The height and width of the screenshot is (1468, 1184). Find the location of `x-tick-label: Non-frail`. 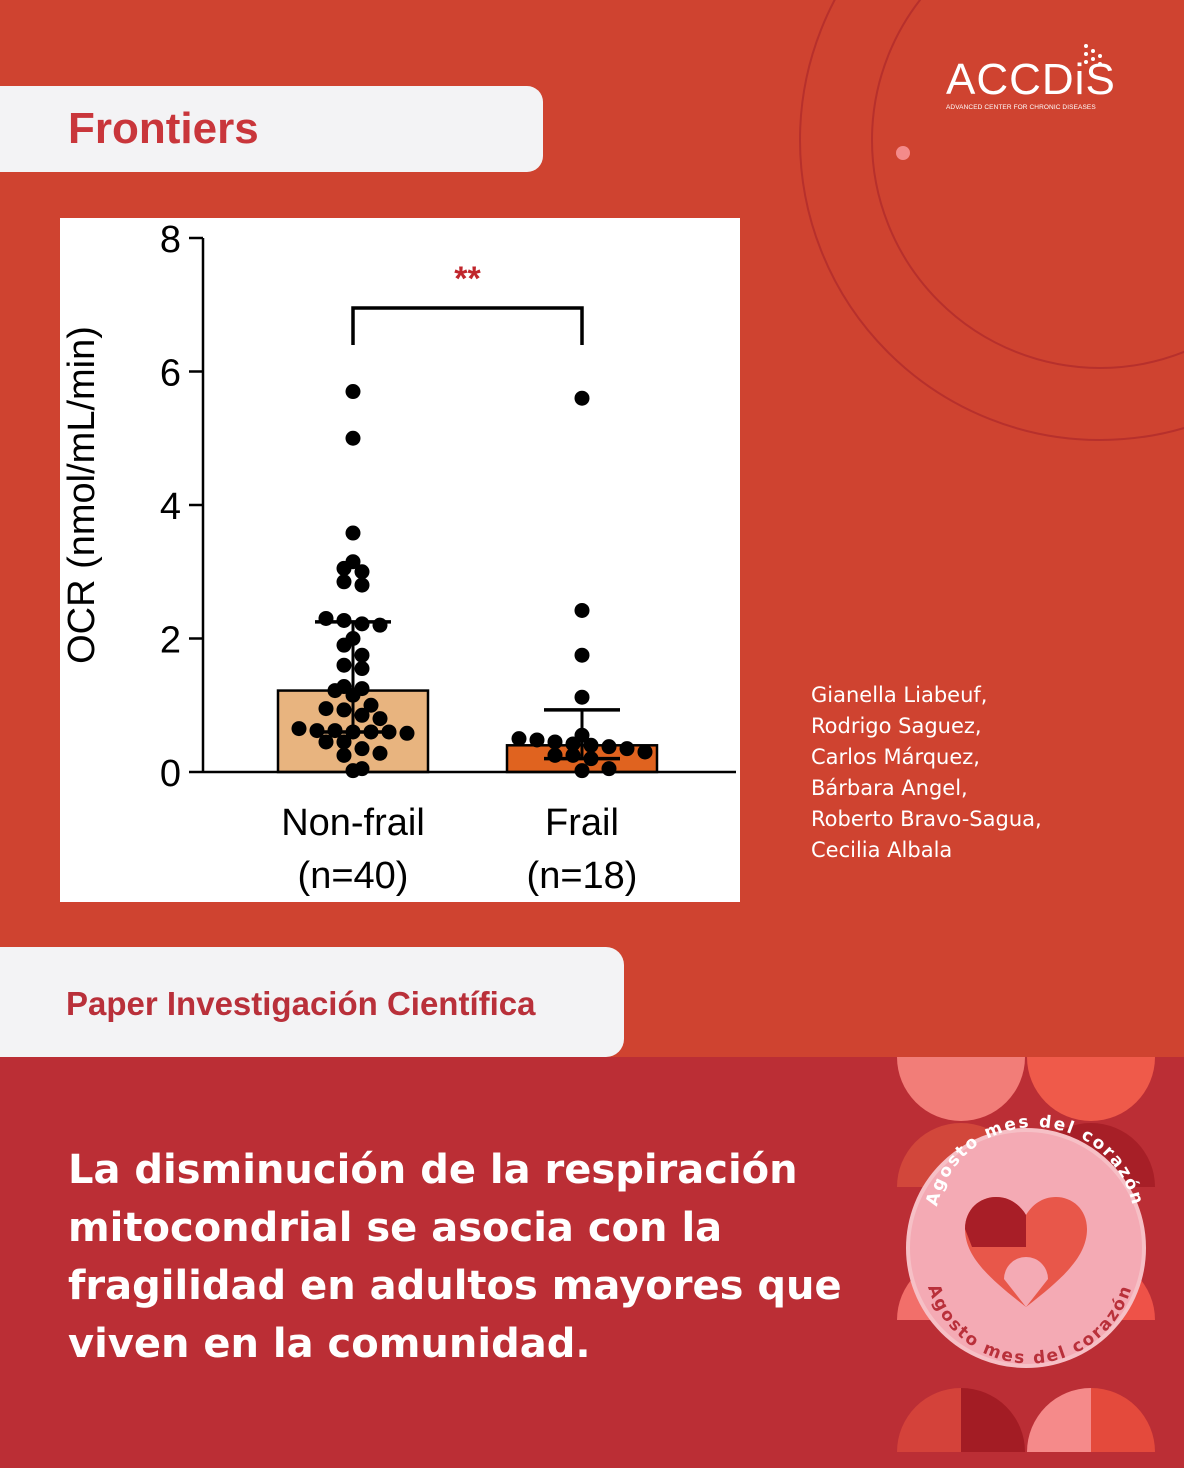

x-tick-label: Non-frail is located at coordinates (353, 823).